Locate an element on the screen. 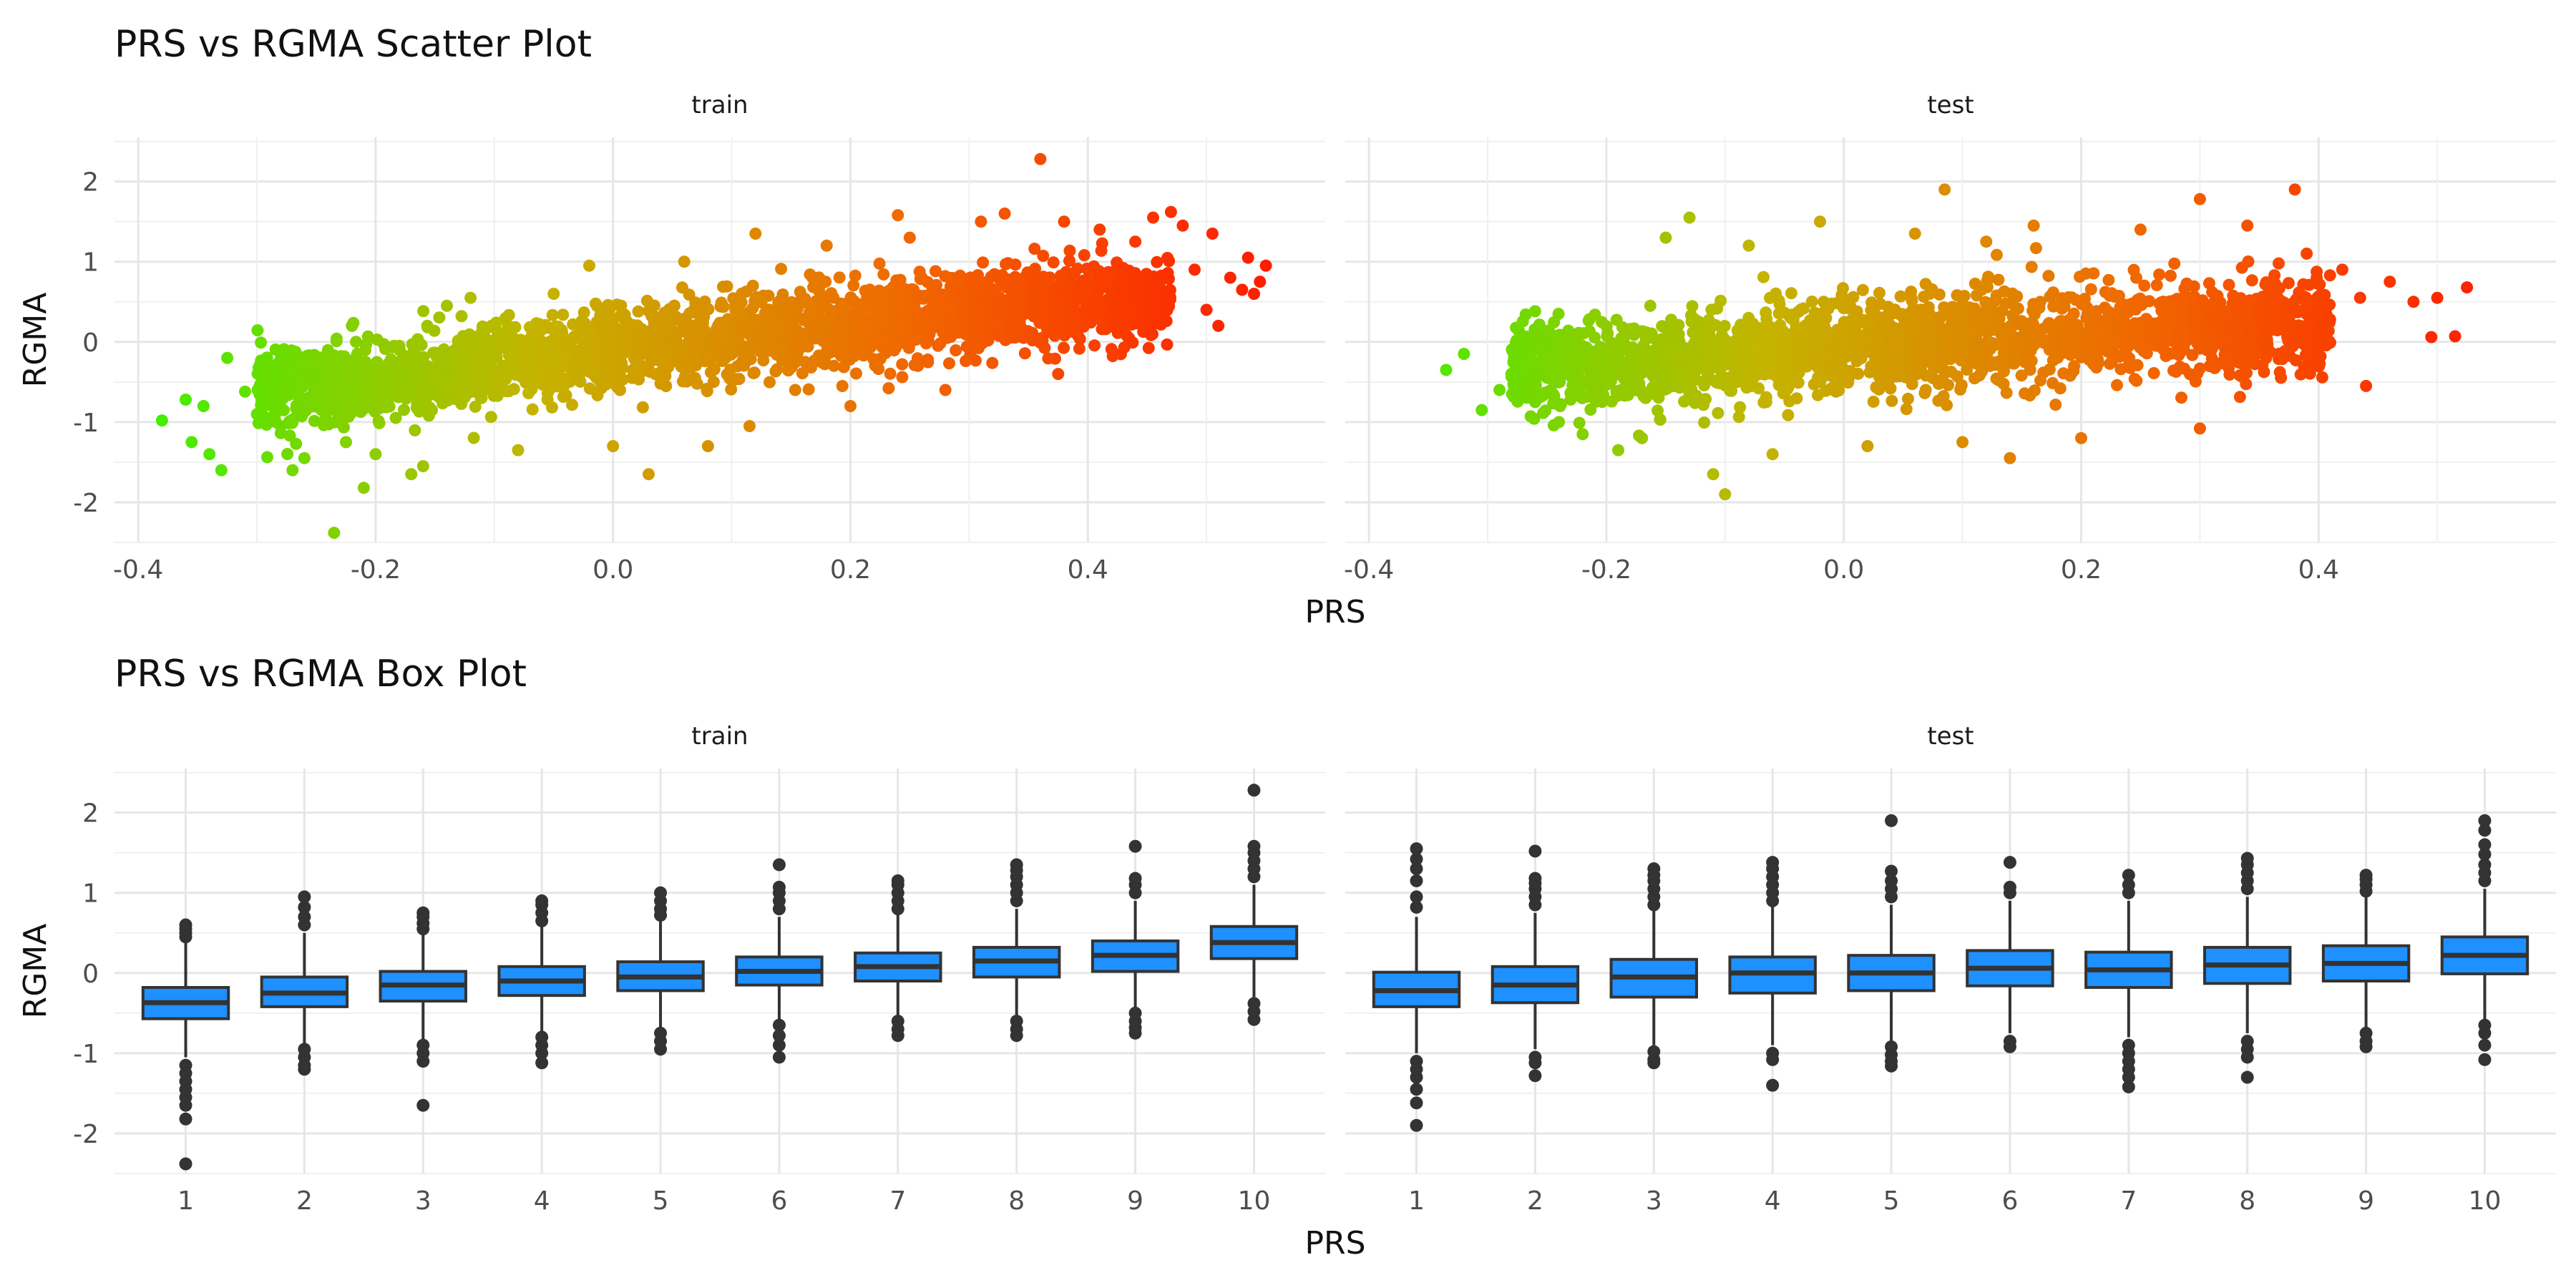  y-tick-label: 1 is located at coordinates (90, 894).